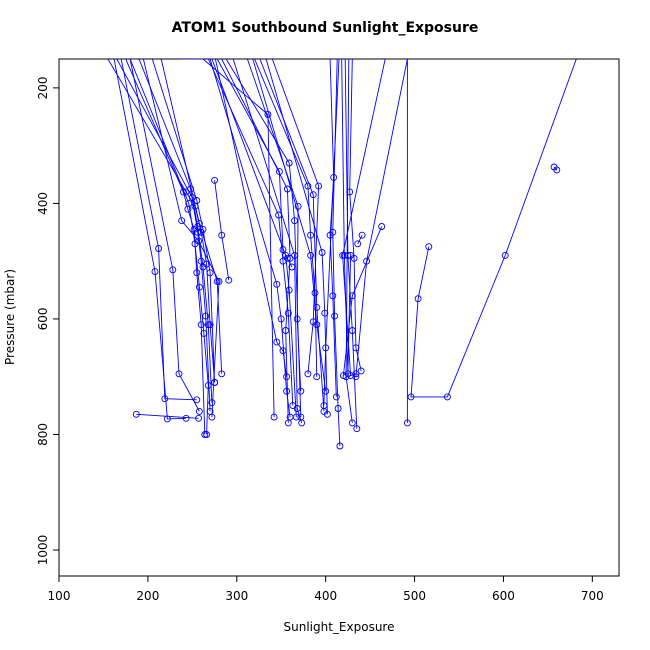 The width and height of the screenshot is (650, 650). What do you see at coordinates (10, 317) in the screenshot?
I see `y-axis-title: Pressure (mbar)` at bounding box center [10, 317].